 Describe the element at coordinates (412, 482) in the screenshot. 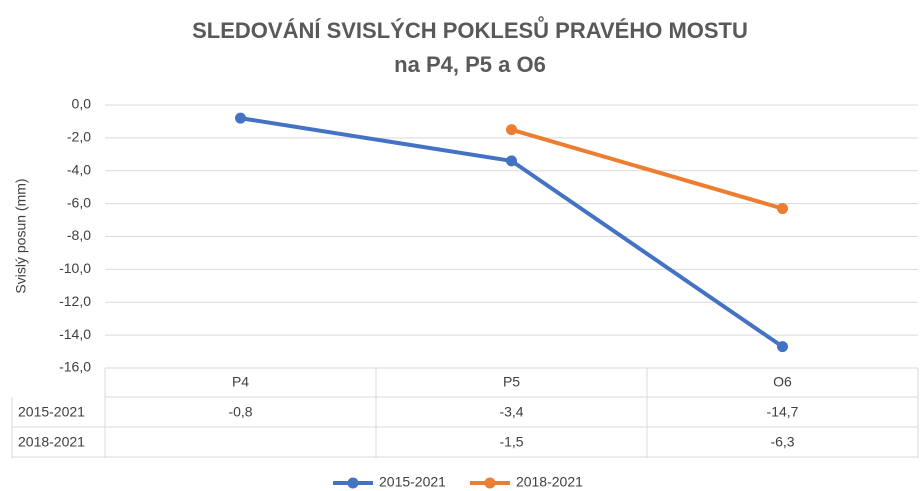

I see `legend-label: 2015-2021` at that location.